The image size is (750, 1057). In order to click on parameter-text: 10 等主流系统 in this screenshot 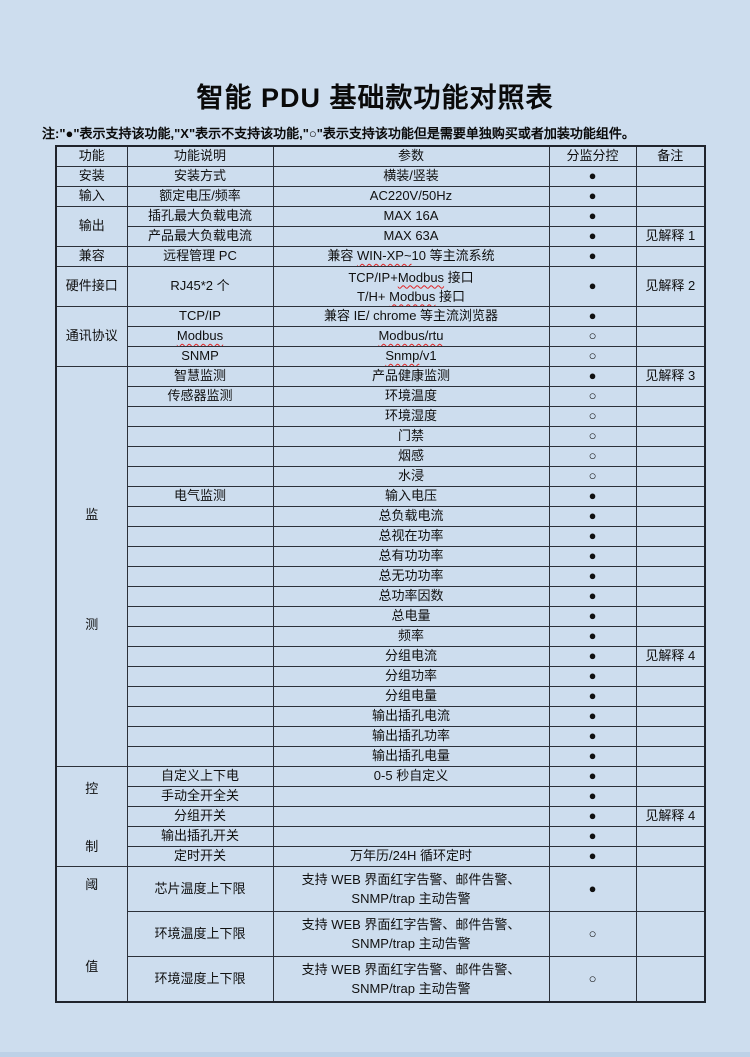, I will do `click(453, 256)`.